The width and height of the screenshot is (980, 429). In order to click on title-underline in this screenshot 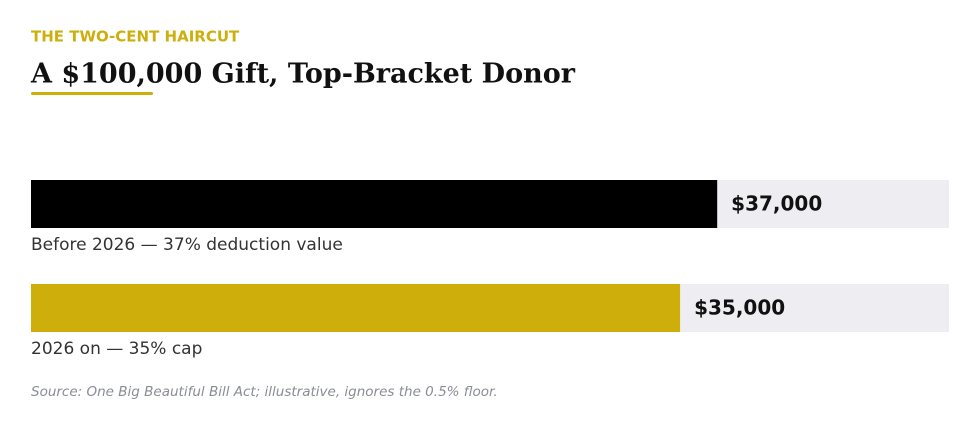, I will do `click(92, 93)`.